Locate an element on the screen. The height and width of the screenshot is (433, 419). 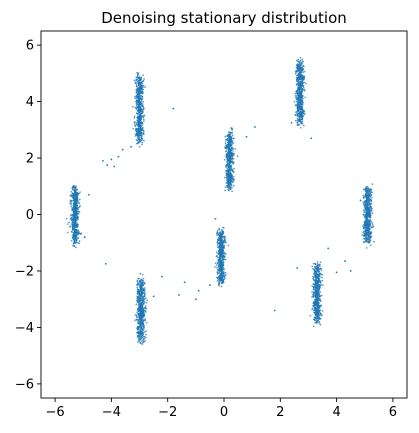
chart-title: Denoising stationary distribution is located at coordinates (224, 18).